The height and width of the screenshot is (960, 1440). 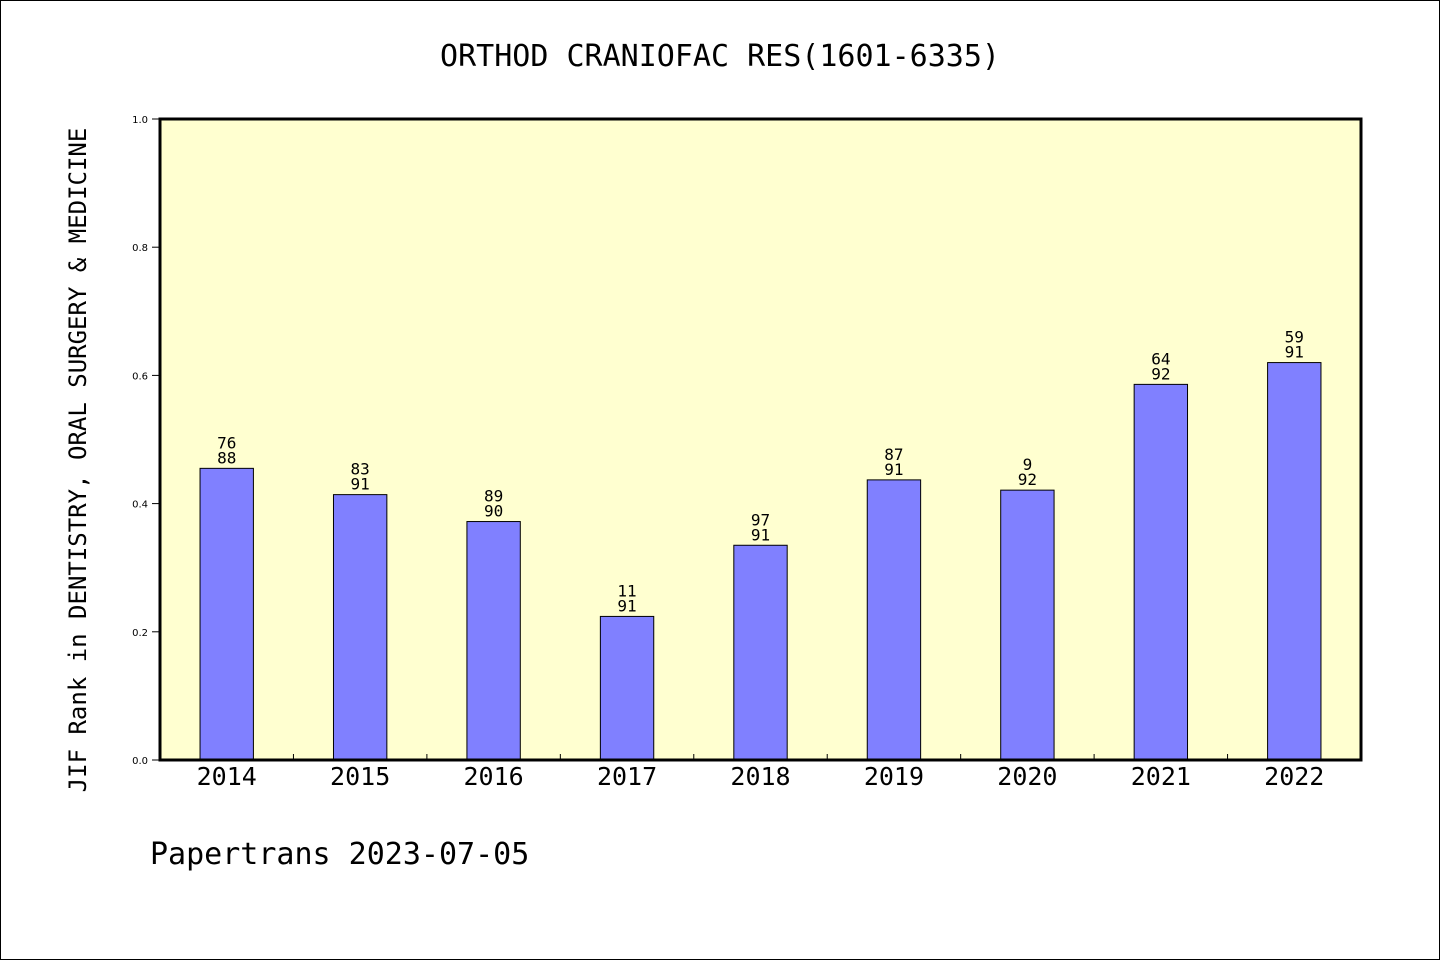 I want to click on bar-2020, so click(x=1027, y=625).